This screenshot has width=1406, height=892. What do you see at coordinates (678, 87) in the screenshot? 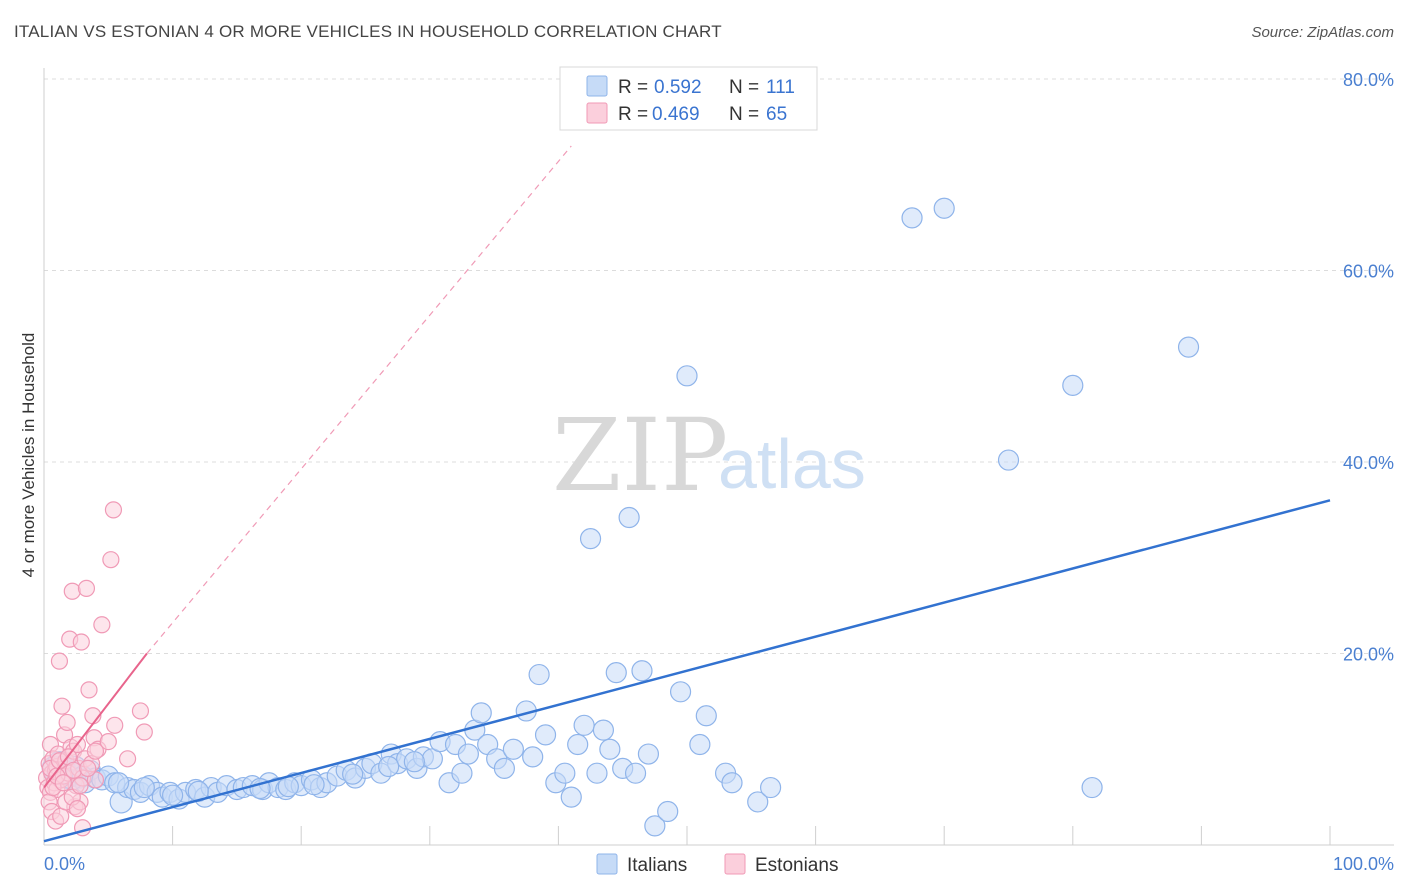
I see `legend-r-value-italians: 0.592` at bounding box center [678, 87].